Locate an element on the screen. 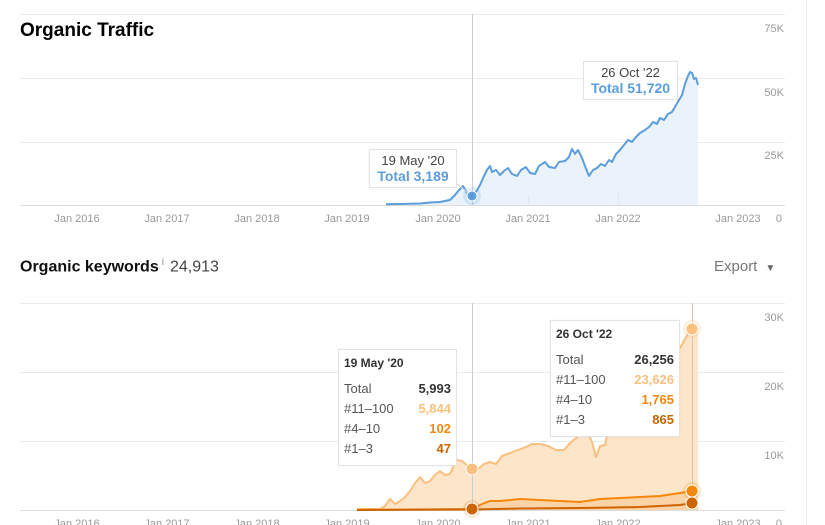 The width and height of the screenshot is (825, 525). svg-text: 30K is located at coordinates (774, 318).